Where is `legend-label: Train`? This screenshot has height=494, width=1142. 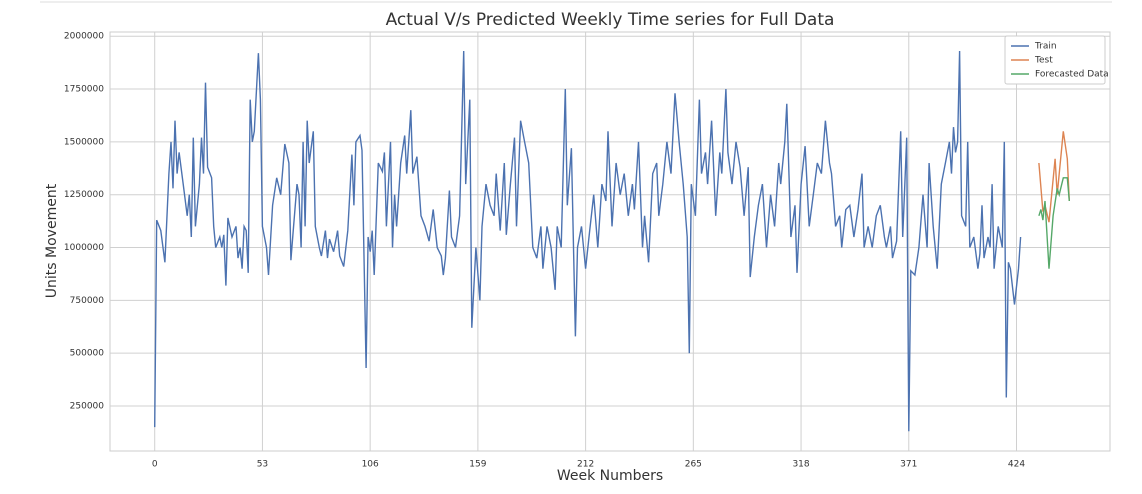 legend-label: Train is located at coordinates (1045, 47).